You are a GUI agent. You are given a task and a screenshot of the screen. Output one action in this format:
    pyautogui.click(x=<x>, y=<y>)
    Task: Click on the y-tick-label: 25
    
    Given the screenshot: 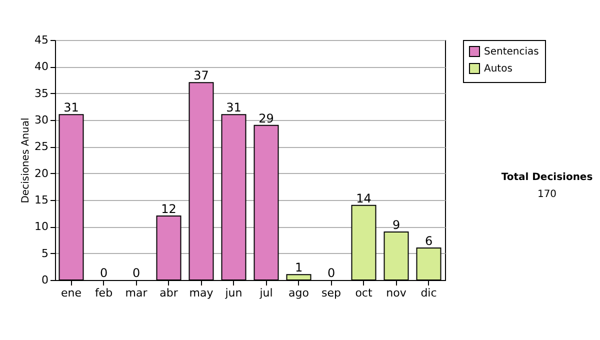 What is the action you would take?
    pyautogui.click(x=41, y=147)
    